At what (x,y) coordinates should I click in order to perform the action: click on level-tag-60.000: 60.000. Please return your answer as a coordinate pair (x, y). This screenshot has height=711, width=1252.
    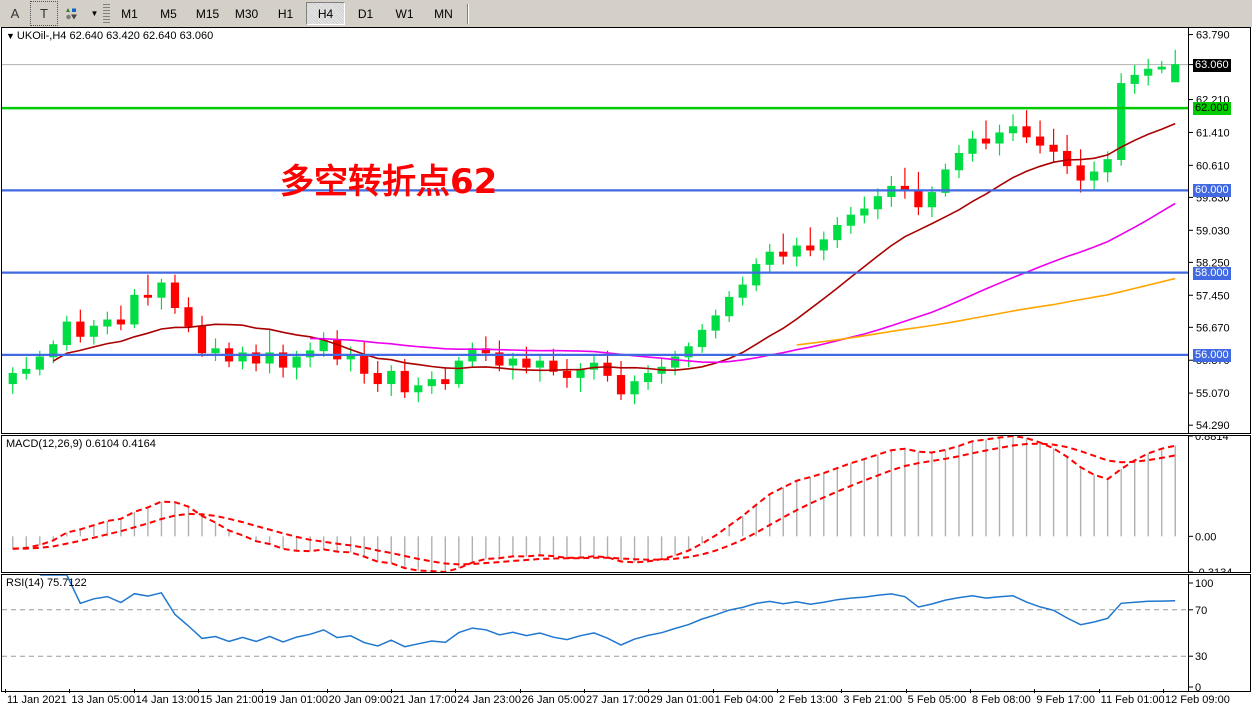
    Looking at the image, I should click on (1212, 191).